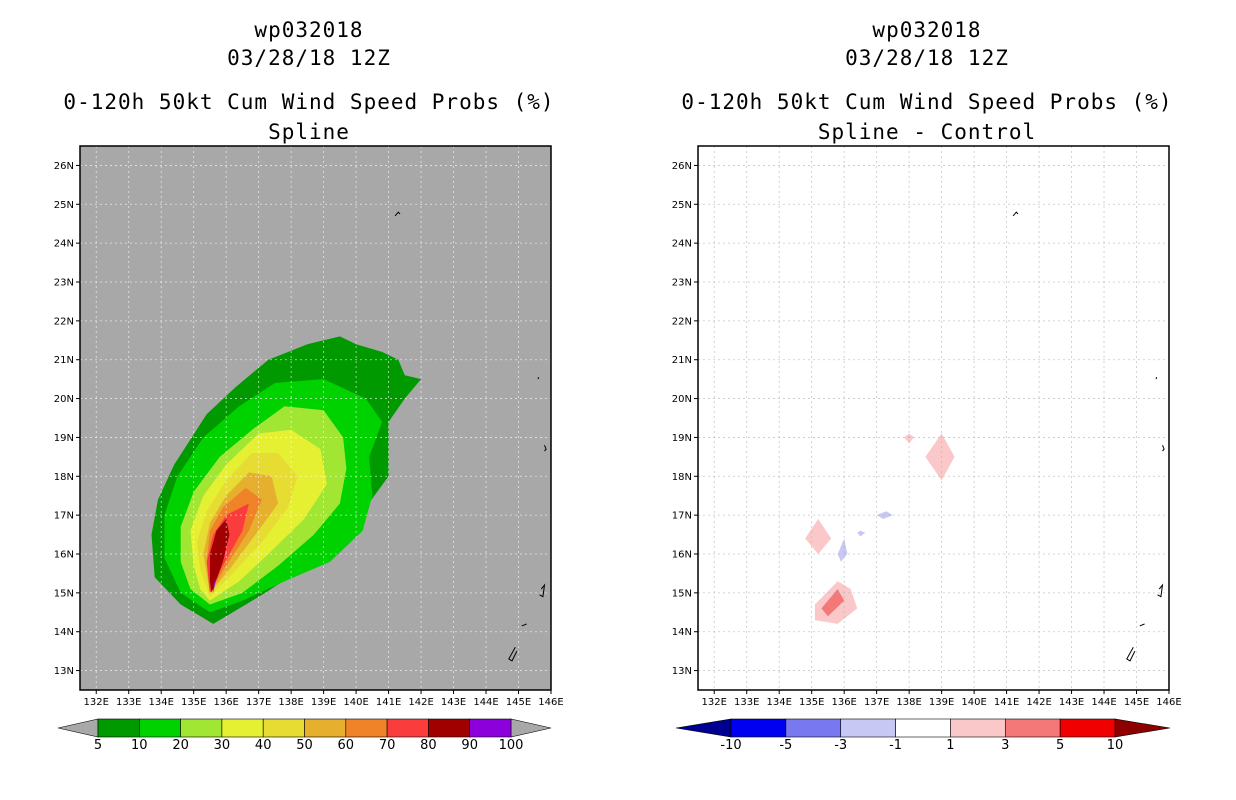 This screenshot has width=1236, height=800. I want to click on left-ytick-label: 23N, so click(64, 283).